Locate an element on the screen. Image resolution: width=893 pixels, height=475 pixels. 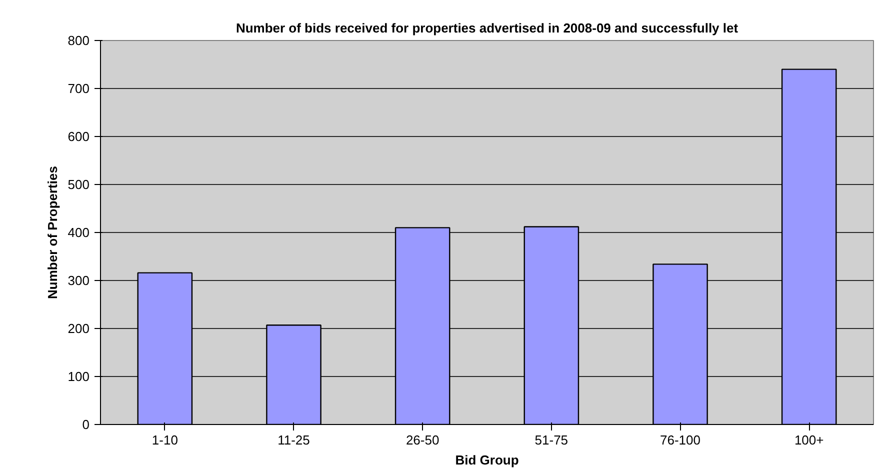
y-tick-label: 800 is located at coordinates (79, 40).